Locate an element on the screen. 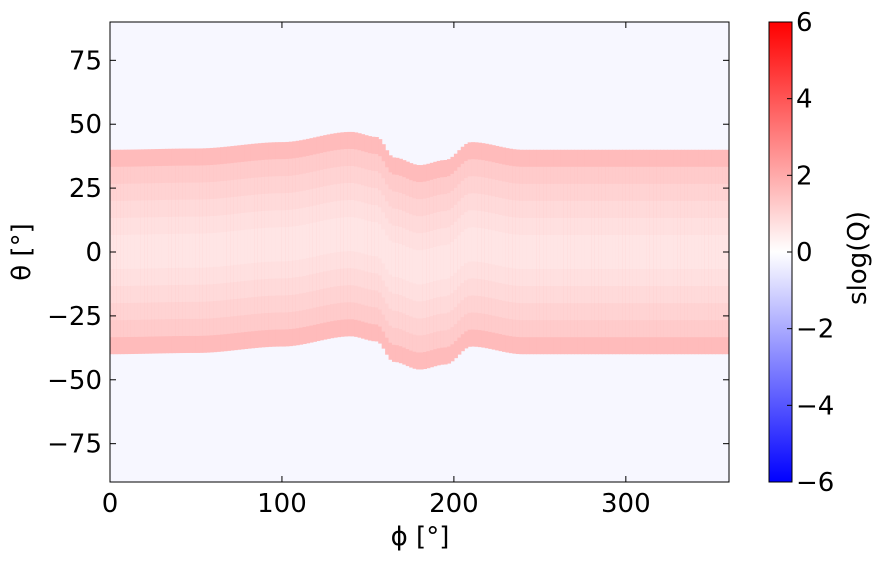 The height and width of the screenshot is (563, 884). y-tick-label: 0 is located at coordinates (93, 253).